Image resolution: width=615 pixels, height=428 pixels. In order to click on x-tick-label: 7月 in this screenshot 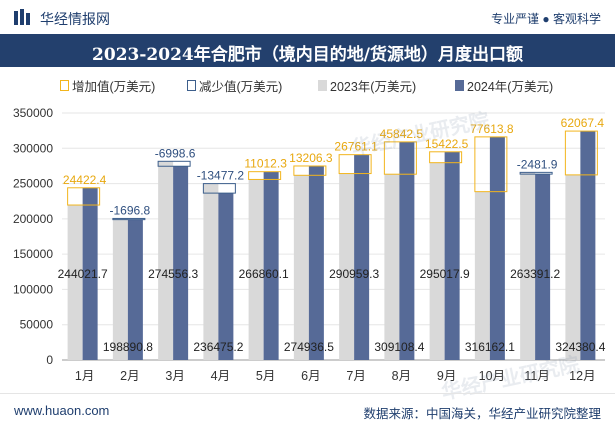, I will do `click(355, 376)`.